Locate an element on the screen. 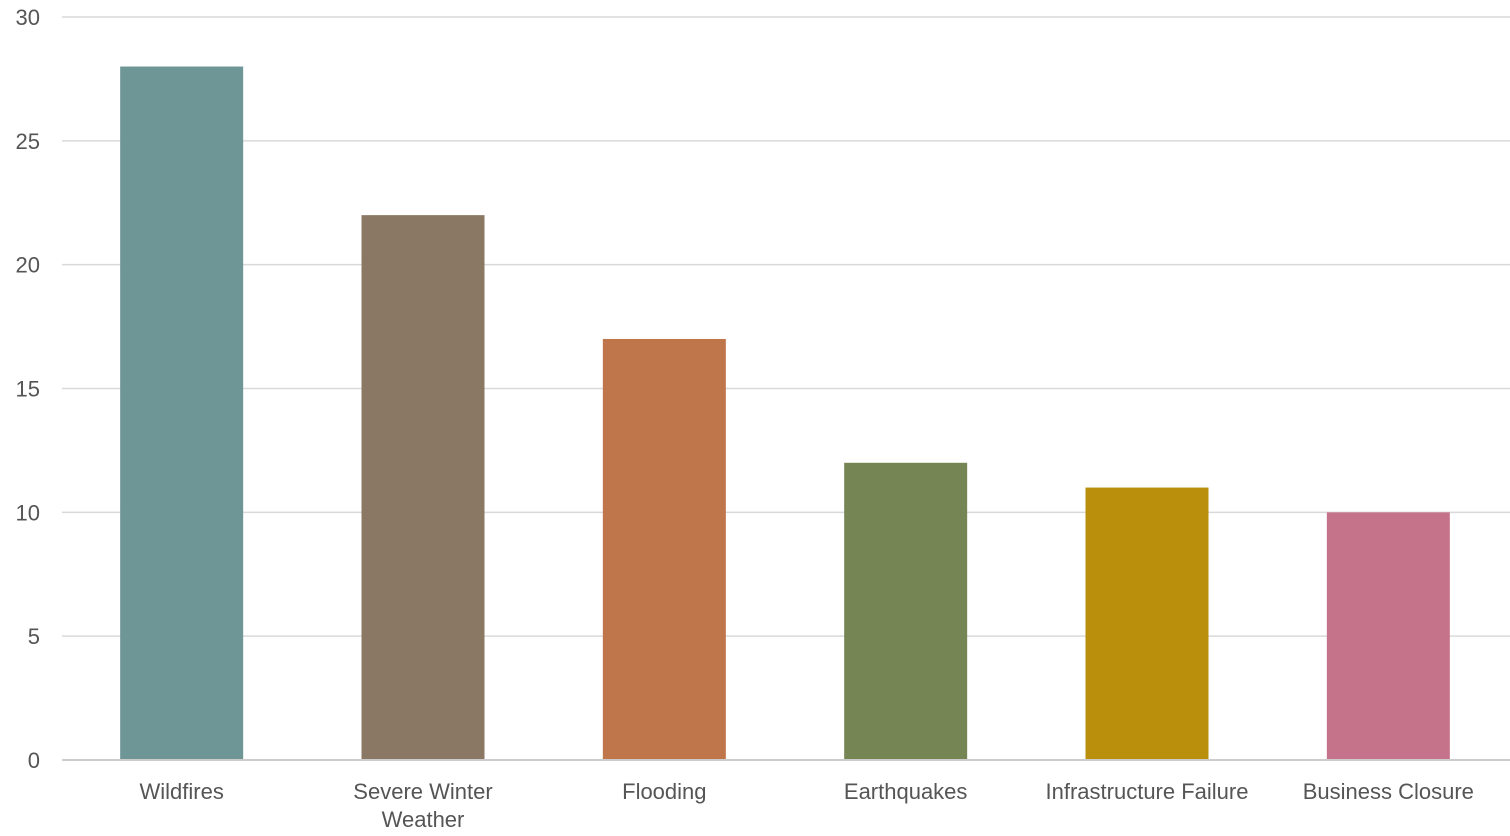 This screenshot has width=1510, height=836. y-axis-tick-labels: 0 5 10 15 20 25 30 is located at coordinates (28, 389).